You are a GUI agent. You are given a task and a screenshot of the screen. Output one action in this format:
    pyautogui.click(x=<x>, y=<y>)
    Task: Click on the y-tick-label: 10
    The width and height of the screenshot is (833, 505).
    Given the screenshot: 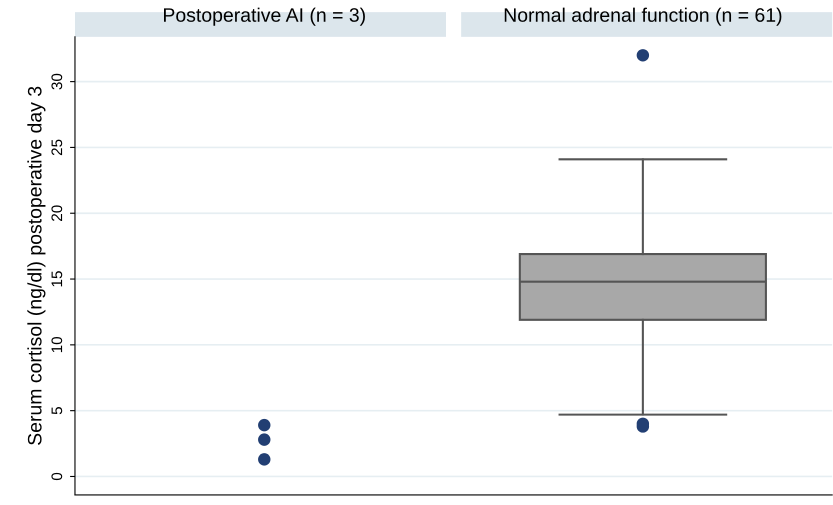 What is the action you would take?
    pyautogui.click(x=56, y=344)
    